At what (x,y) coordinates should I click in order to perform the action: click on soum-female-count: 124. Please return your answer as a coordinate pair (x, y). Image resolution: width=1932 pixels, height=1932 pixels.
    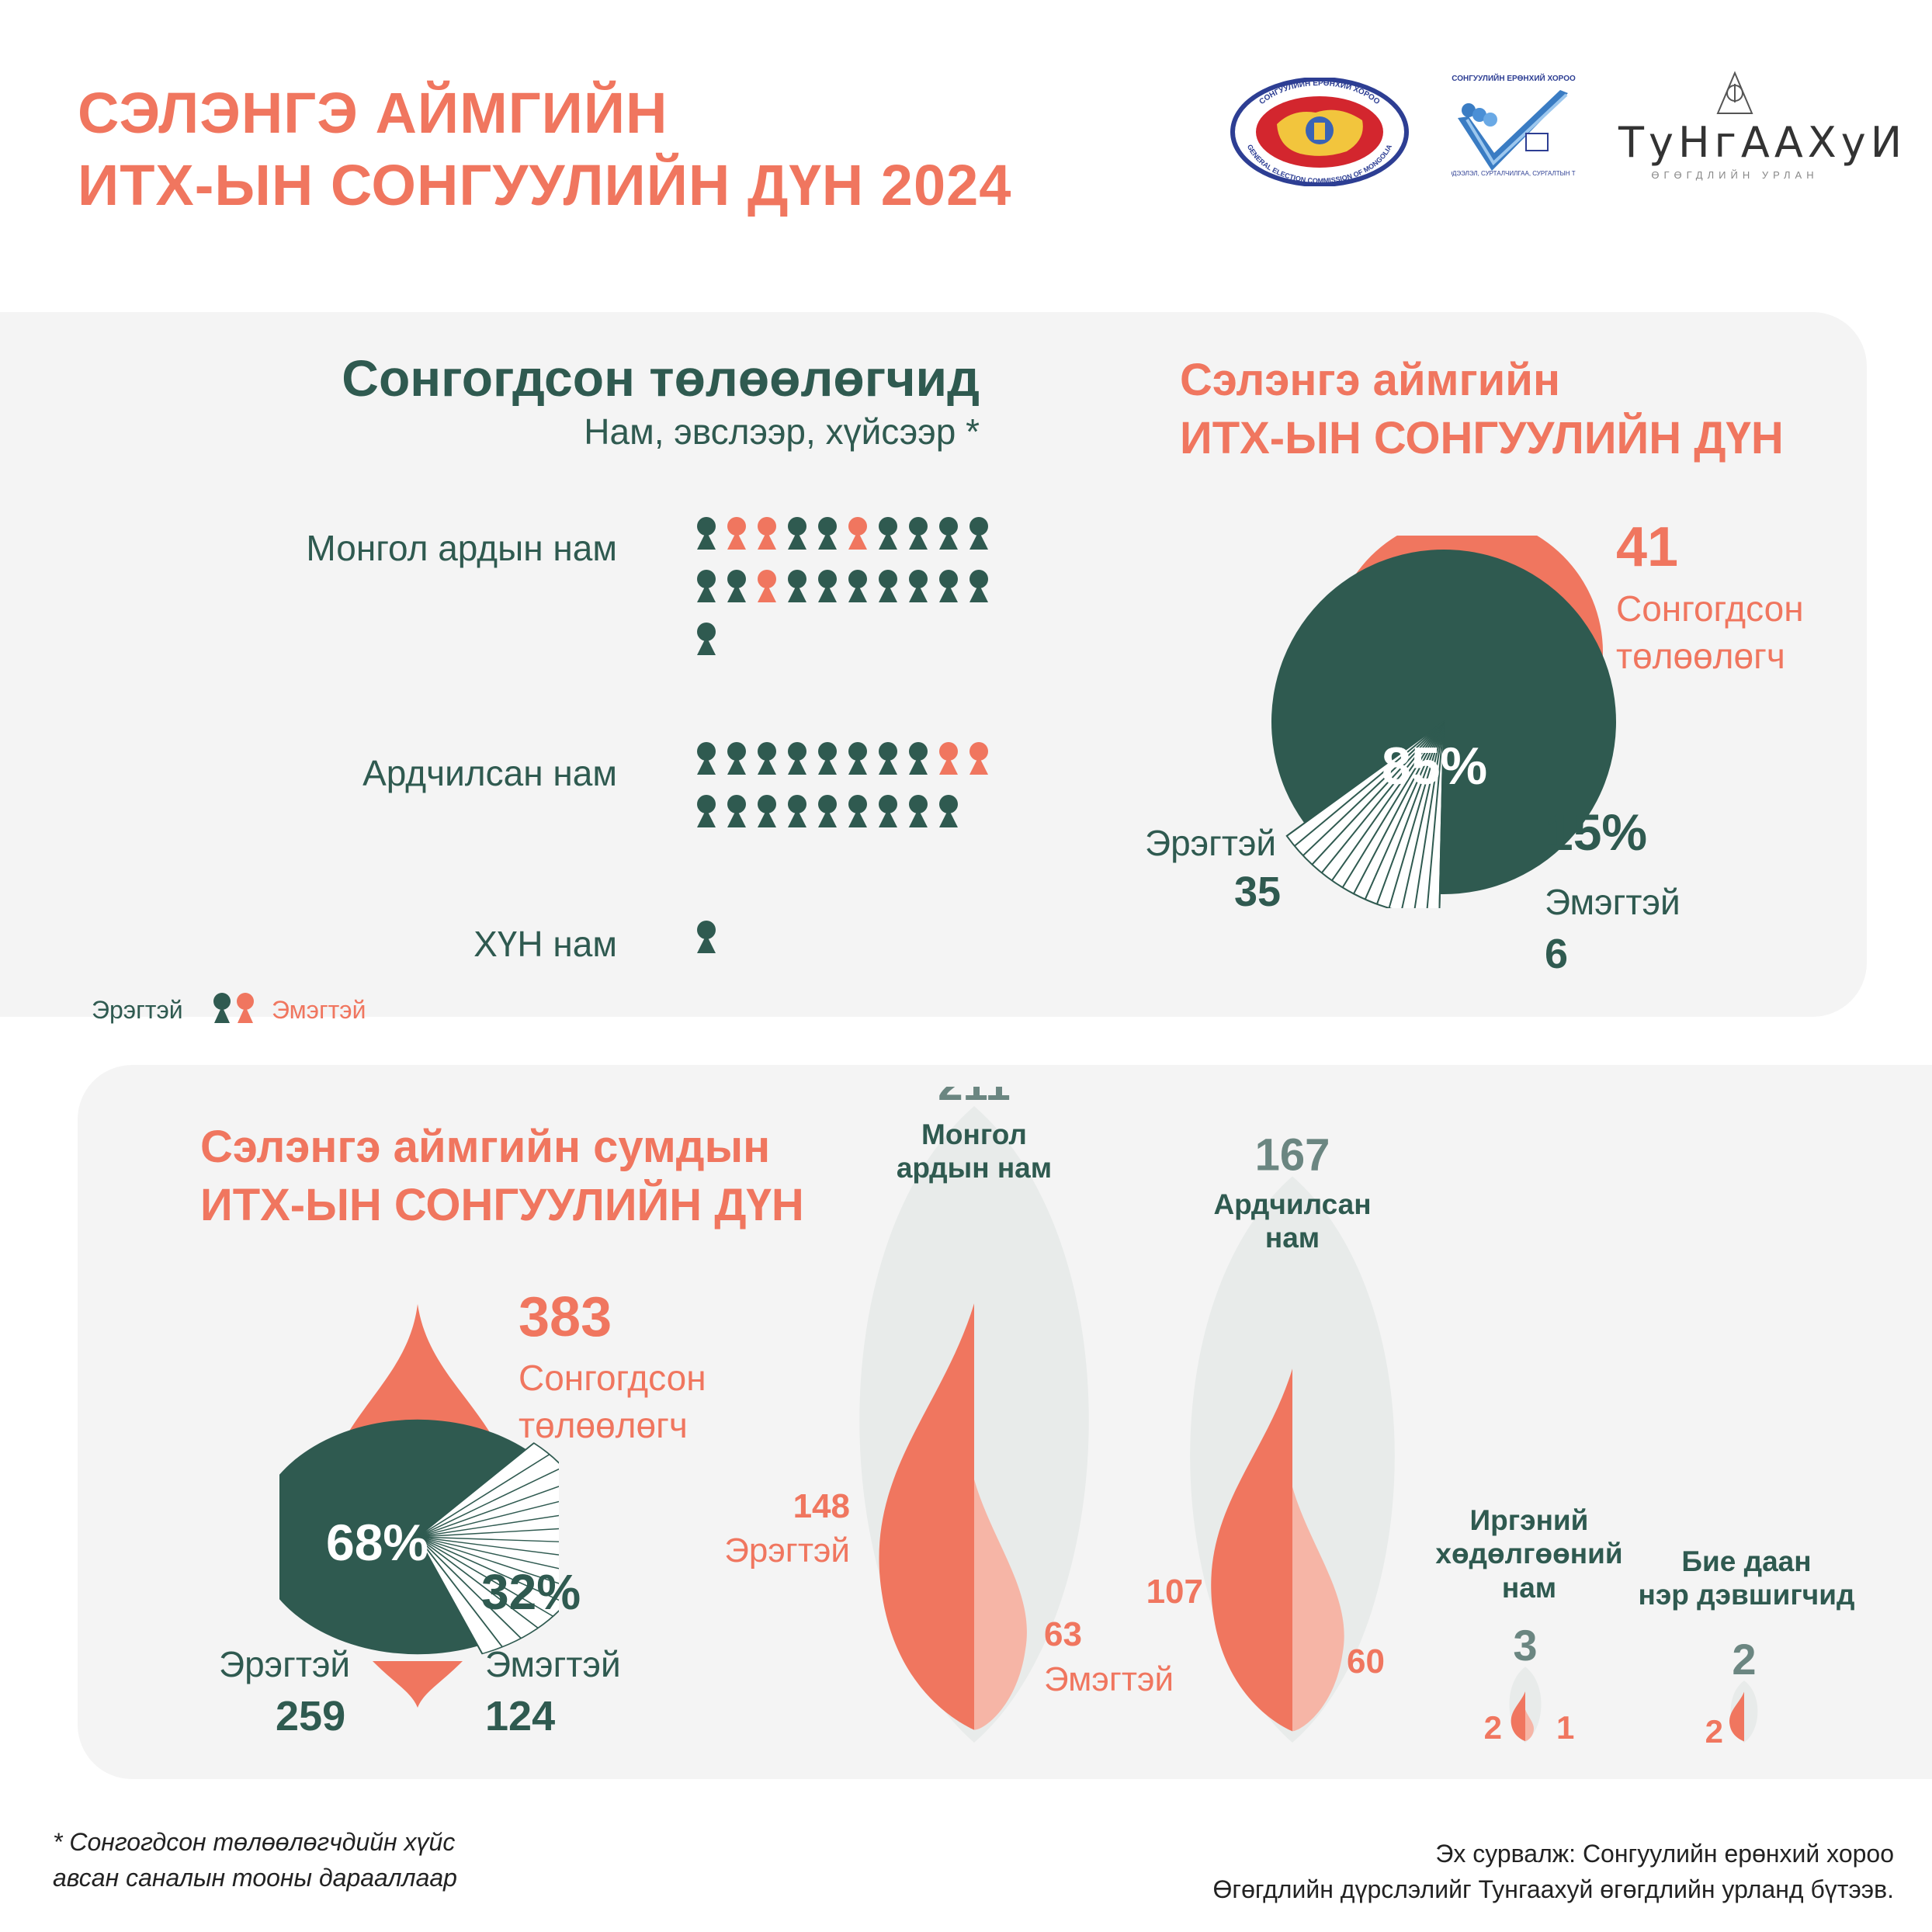
    Looking at the image, I should click on (520, 1716).